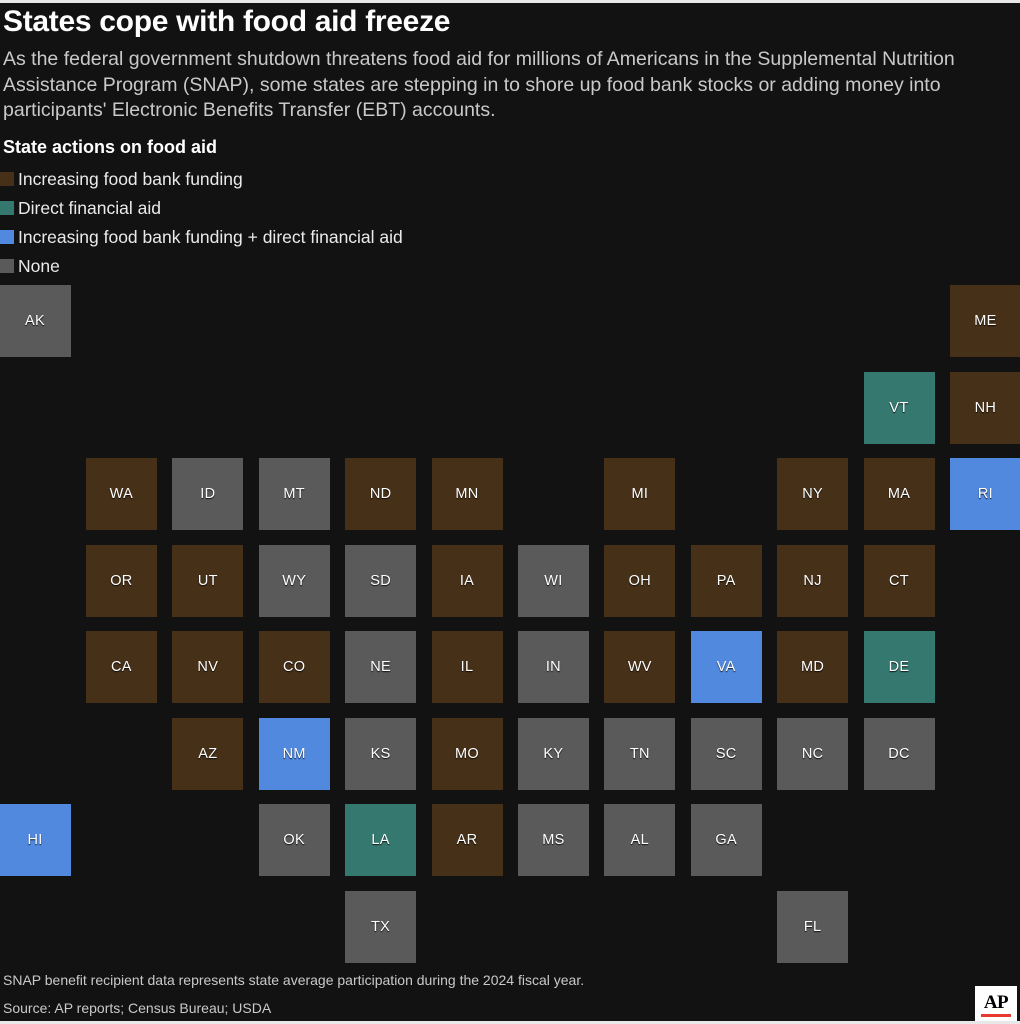 The width and height of the screenshot is (1020, 1024). I want to click on state-tile-label: DE, so click(899, 667).